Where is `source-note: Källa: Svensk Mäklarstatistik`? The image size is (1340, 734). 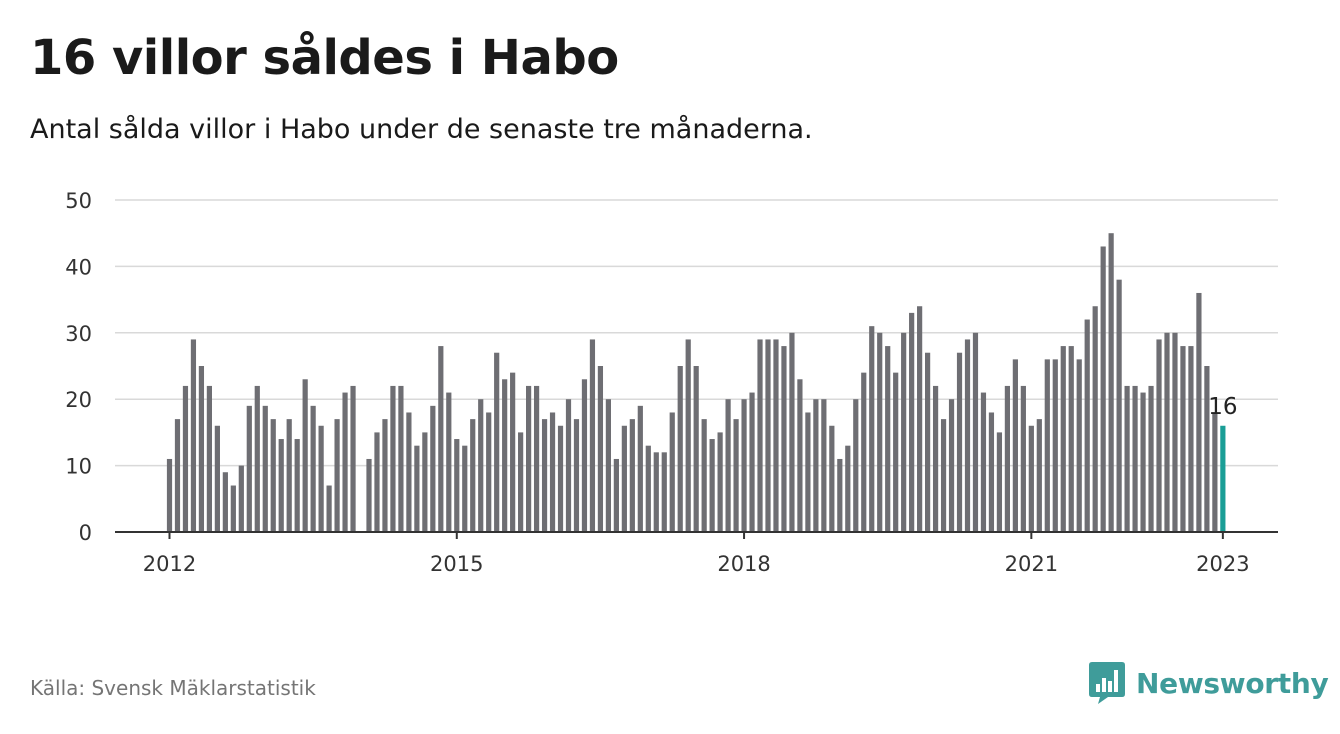 source-note: Källa: Svensk Mäklarstatistik is located at coordinates (173, 688).